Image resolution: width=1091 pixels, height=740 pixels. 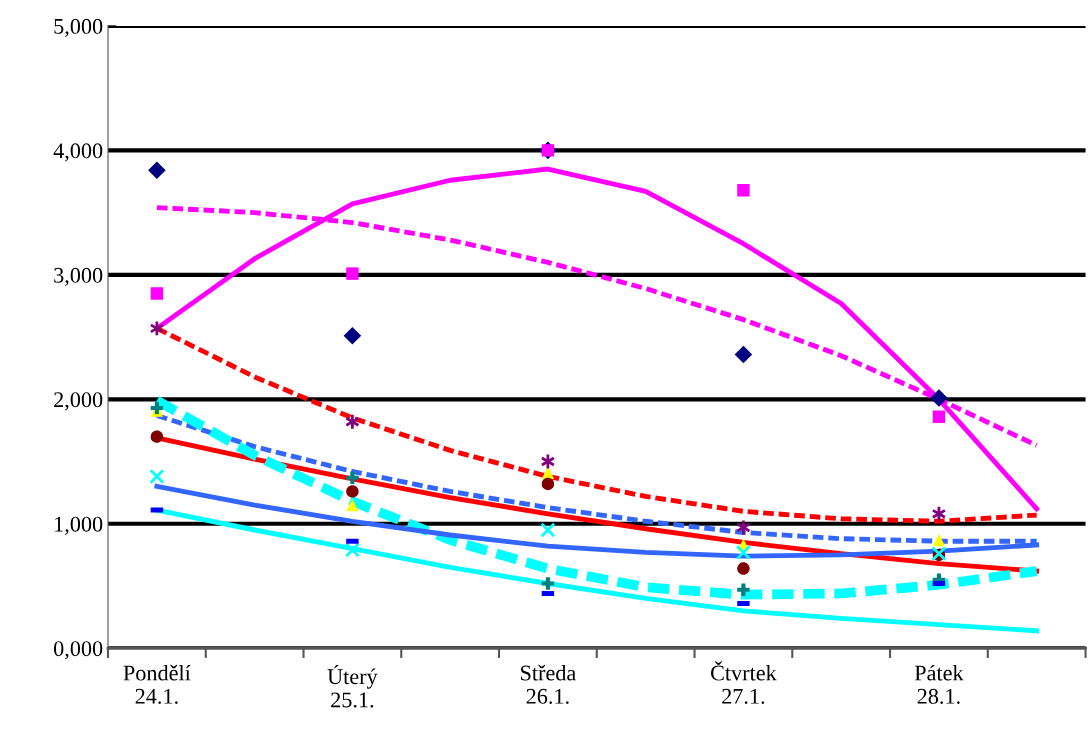 I want to click on x-tick-label: Úterý 25.1., so click(x=352, y=686).